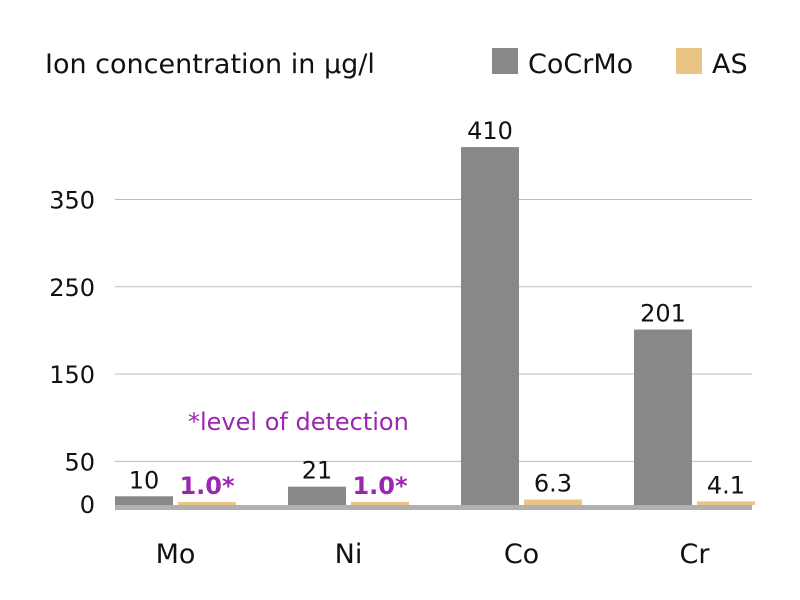  What do you see at coordinates (695, 554) in the screenshot?
I see `x-tick-label: Cr` at bounding box center [695, 554].